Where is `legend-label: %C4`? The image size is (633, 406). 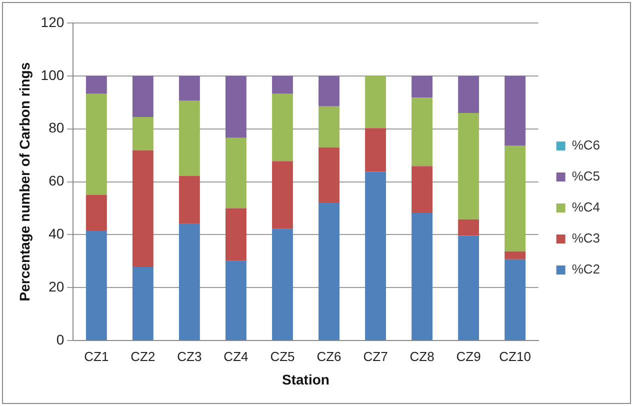 legend-label: %C4 is located at coordinates (586, 207).